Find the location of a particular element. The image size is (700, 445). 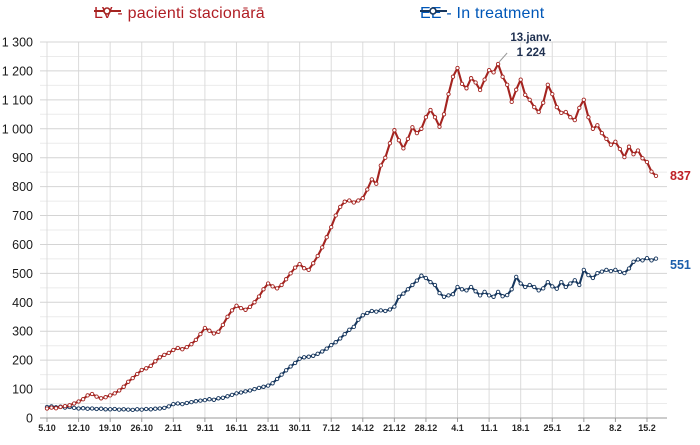

peak-annotation-value: 1 224 is located at coordinates (531, 53).